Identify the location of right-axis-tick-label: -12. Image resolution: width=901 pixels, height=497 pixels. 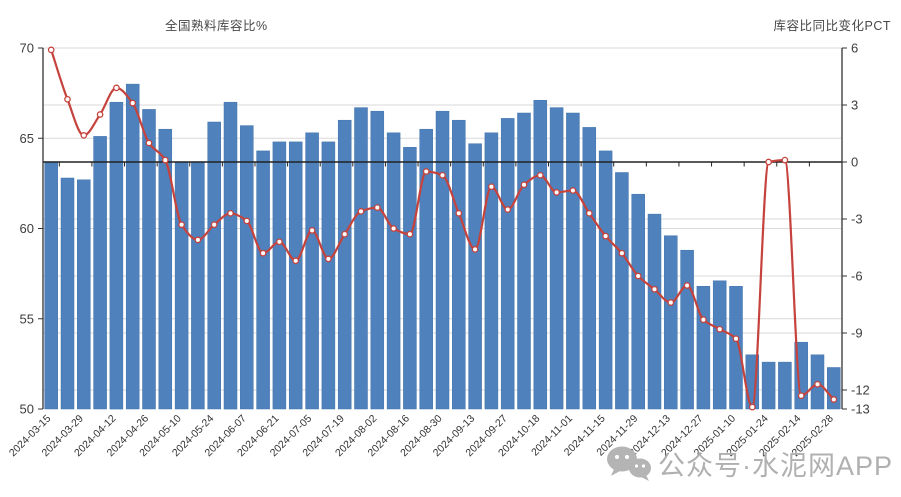
(860, 390).